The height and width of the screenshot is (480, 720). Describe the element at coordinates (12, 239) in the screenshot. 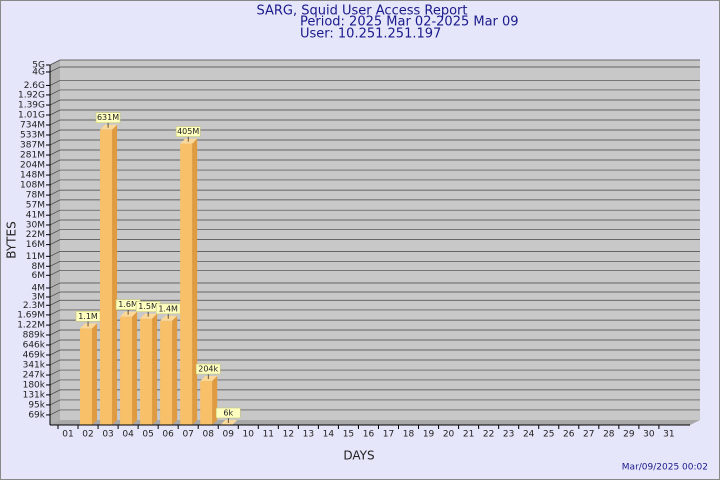

I see `y-axis-label: BYTES` at that location.